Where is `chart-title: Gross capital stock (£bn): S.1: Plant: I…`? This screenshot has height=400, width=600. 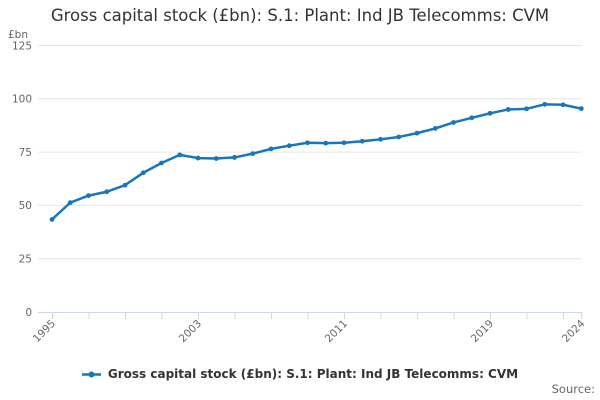
chart-title: Gross capital stock (£bn): S.1: Plant: I… is located at coordinates (300, 15).